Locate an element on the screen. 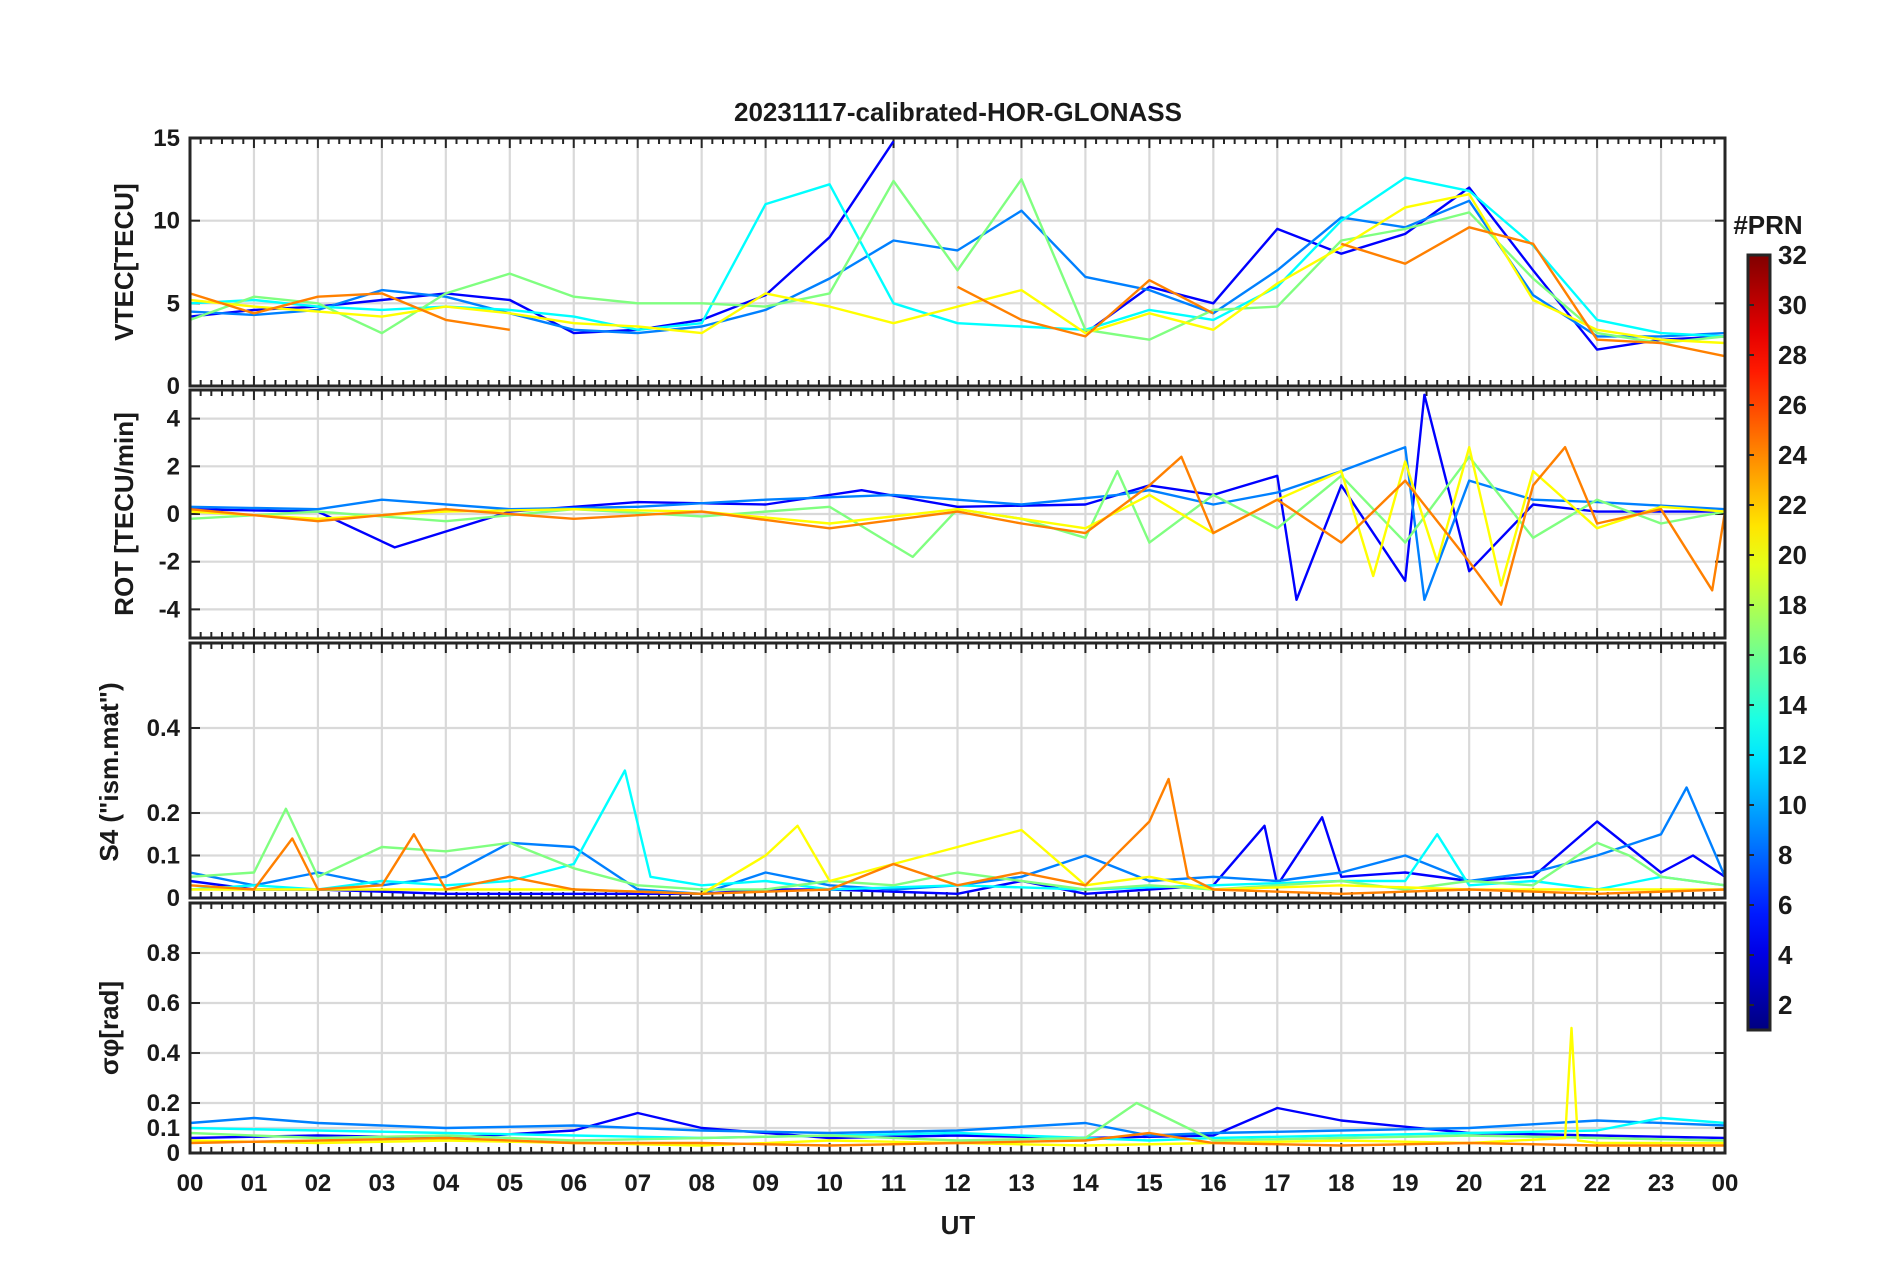 This screenshot has width=1902, height=1277. chart-title: 20231117-calibrated-HOR-GLONASS is located at coordinates (958, 112).